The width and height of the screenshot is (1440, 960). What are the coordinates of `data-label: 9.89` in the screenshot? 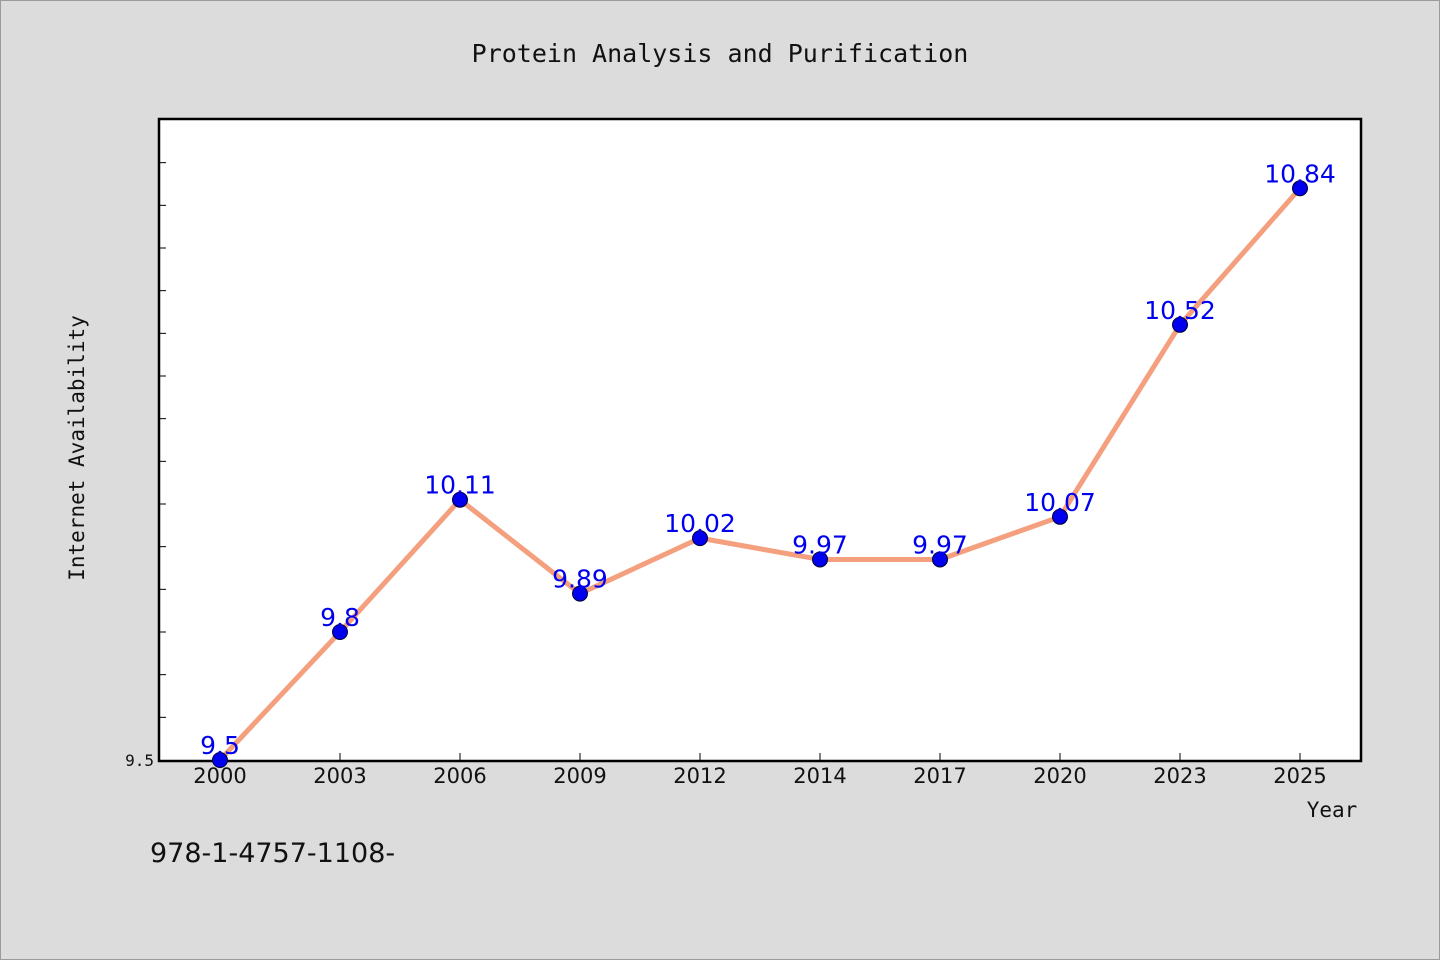 It's located at (580, 579).